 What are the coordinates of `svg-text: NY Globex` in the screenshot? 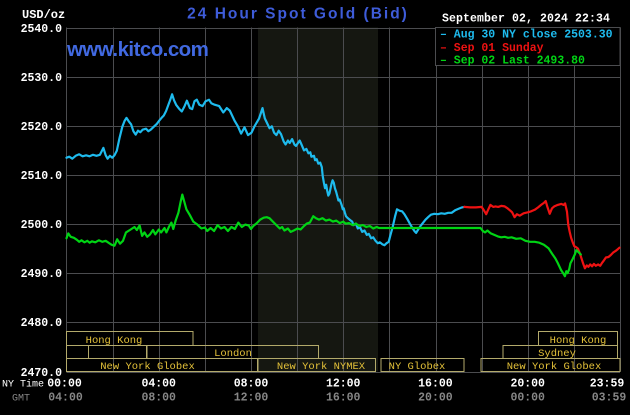 It's located at (417, 367).